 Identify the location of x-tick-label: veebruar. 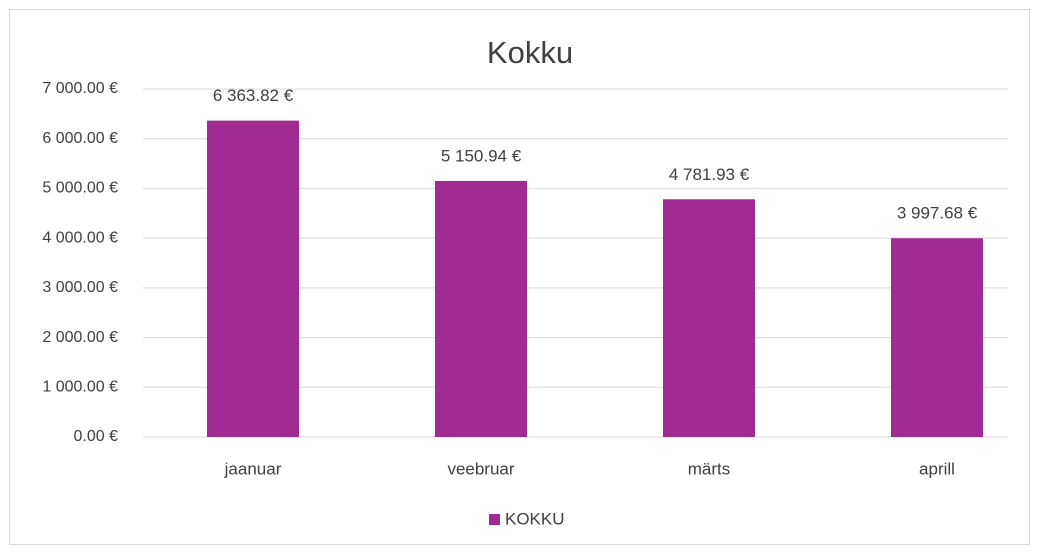
(480, 468).